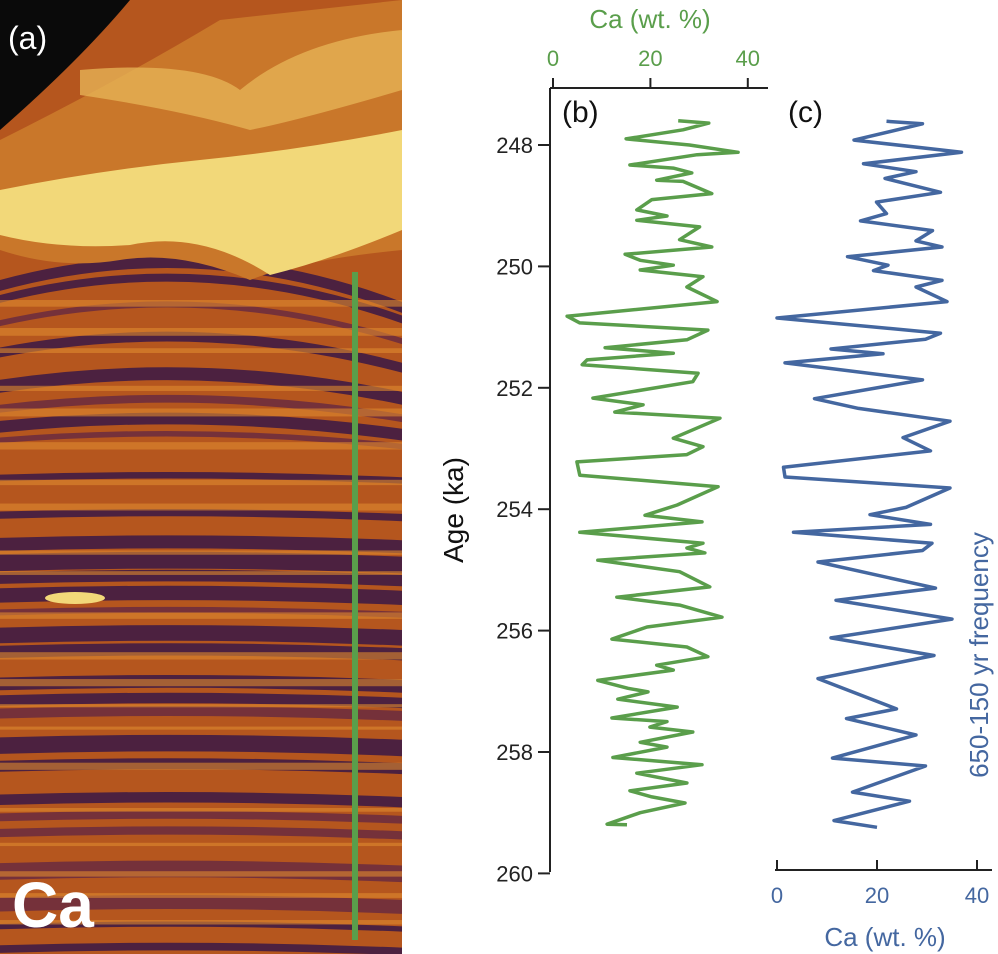  What do you see at coordinates (979, 655) in the screenshot?
I see `frequency-annotation: 650-150 yr frequency` at bounding box center [979, 655].